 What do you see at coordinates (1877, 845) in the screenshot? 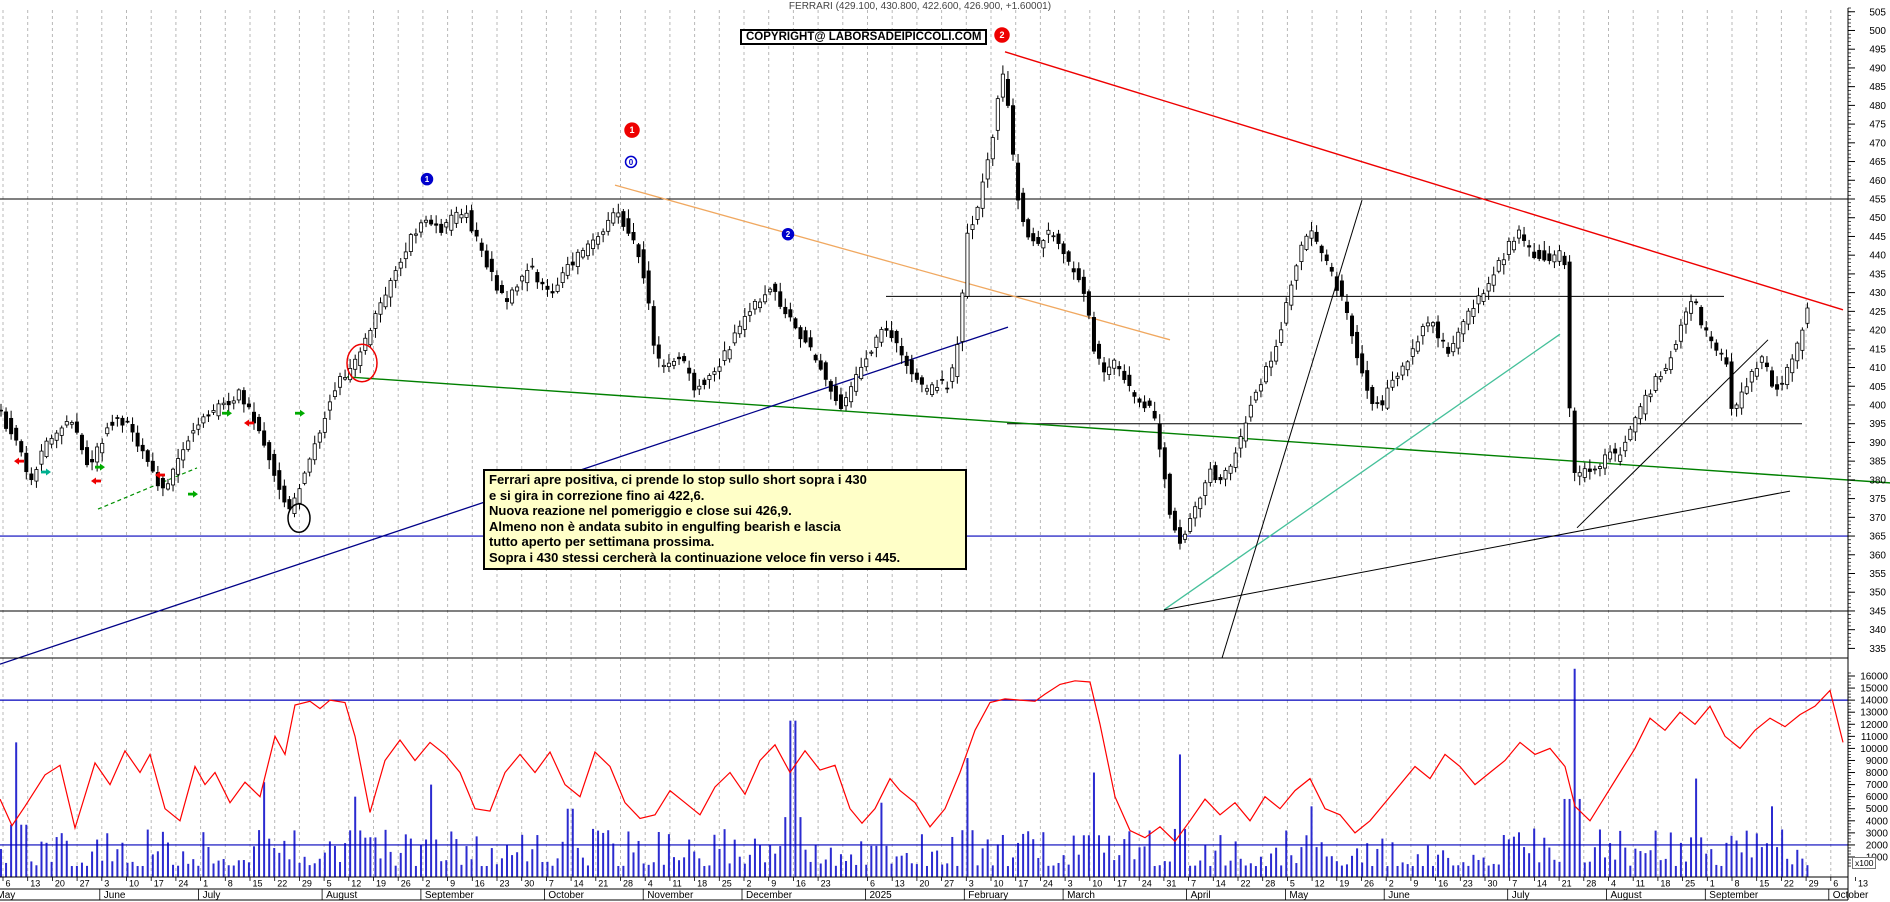
I see `svg-text: 2000` at bounding box center [1877, 845].